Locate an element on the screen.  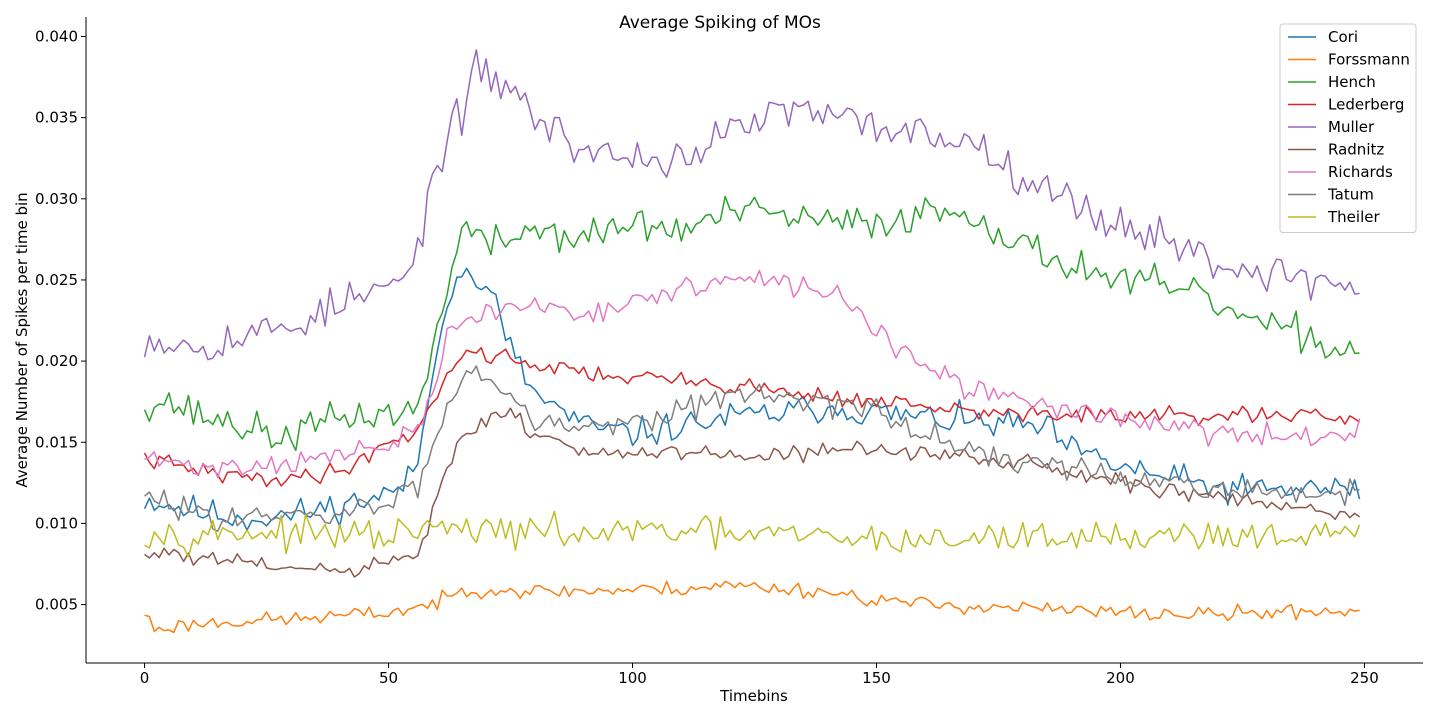
legend-entry: Cori is located at coordinates (1343, 37).